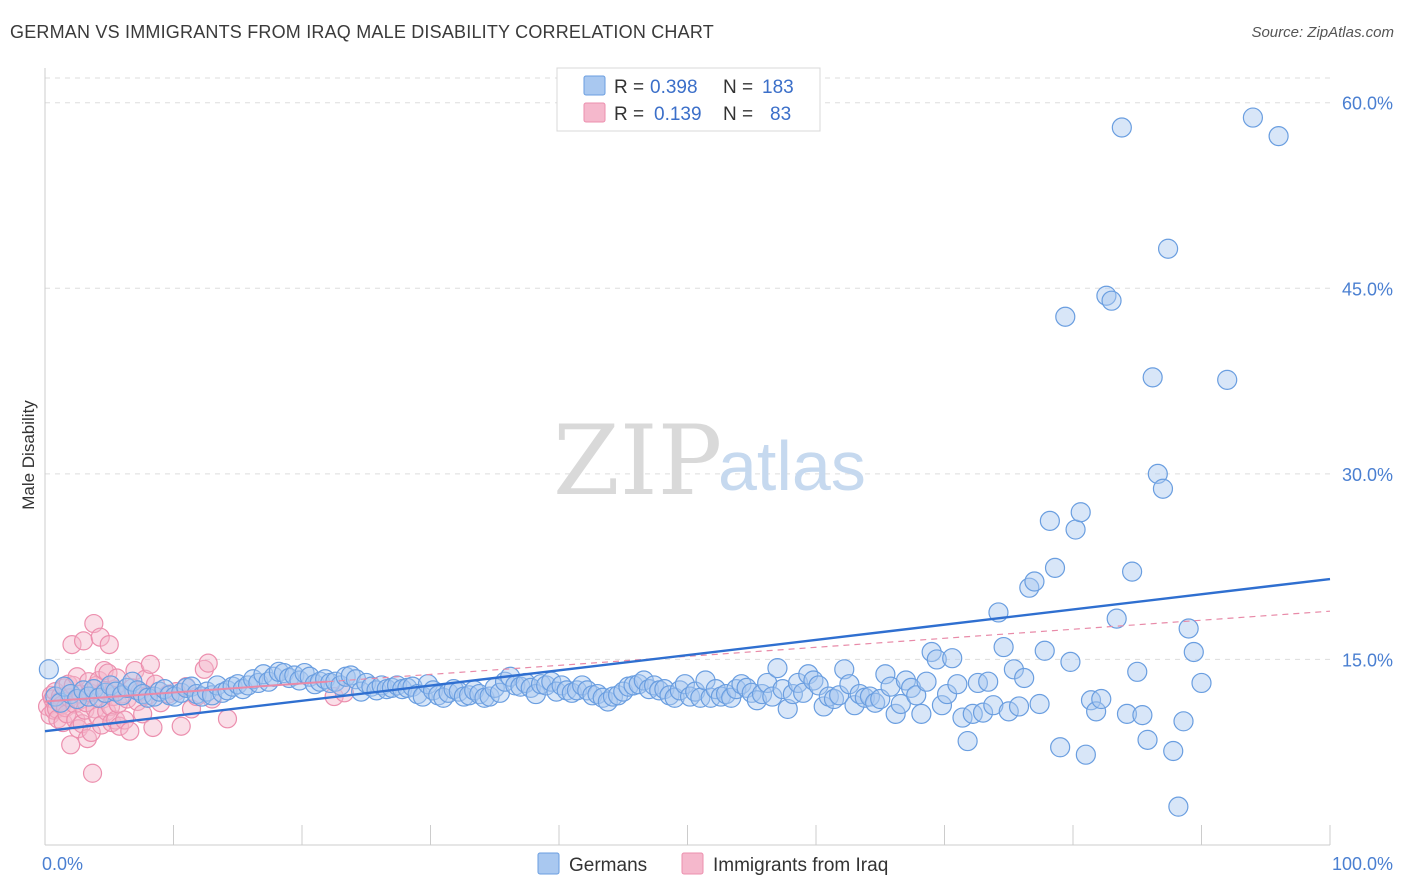 This screenshot has height=892, width=1406. What do you see at coordinates (738, 114) in the screenshot?
I see `legend-n-label-iraq: N =` at bounding box center [738, 114].